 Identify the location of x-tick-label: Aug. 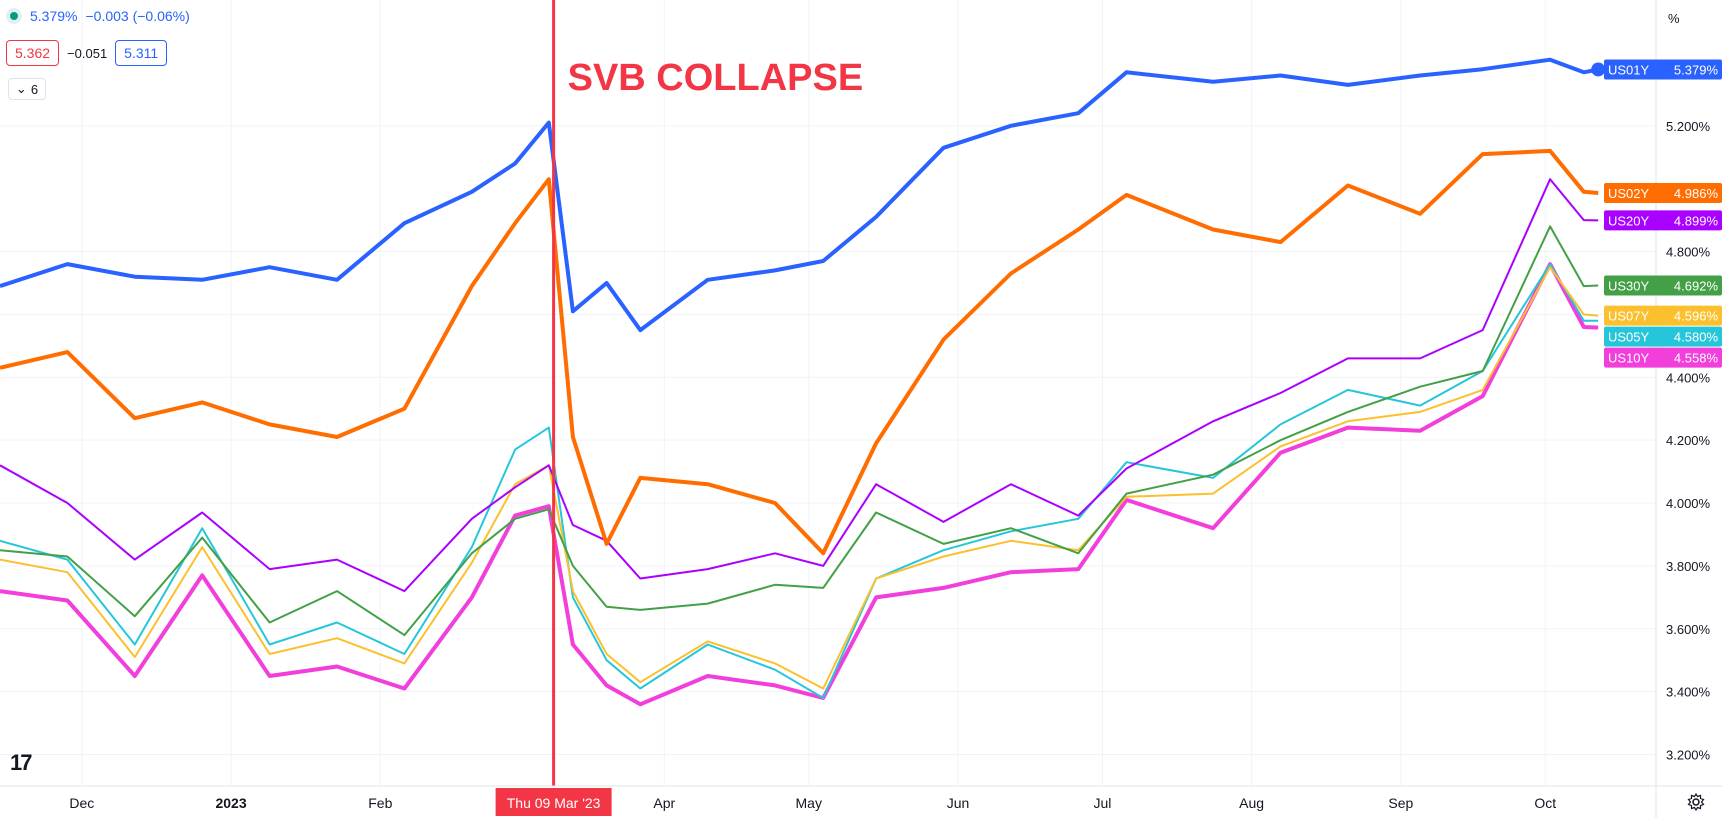
(1251, 803).